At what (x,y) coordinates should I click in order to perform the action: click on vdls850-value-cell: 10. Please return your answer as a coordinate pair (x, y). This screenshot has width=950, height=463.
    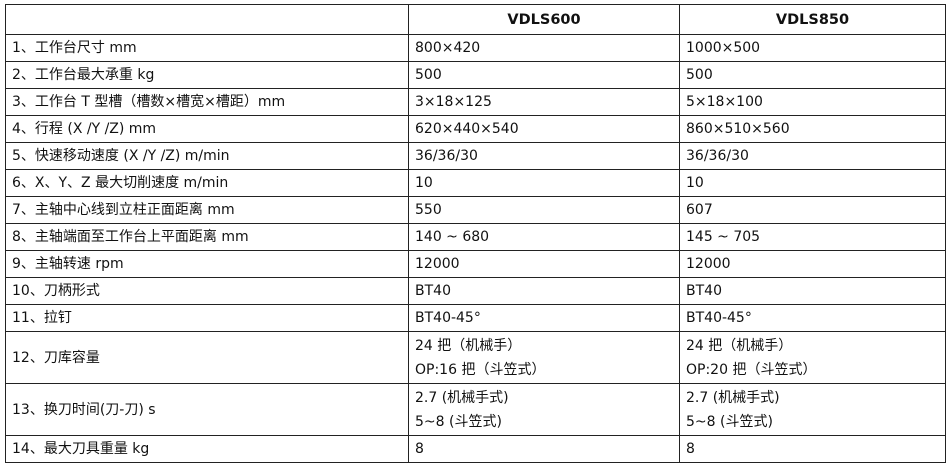
    Looking at the image, I should click on (812, 183).